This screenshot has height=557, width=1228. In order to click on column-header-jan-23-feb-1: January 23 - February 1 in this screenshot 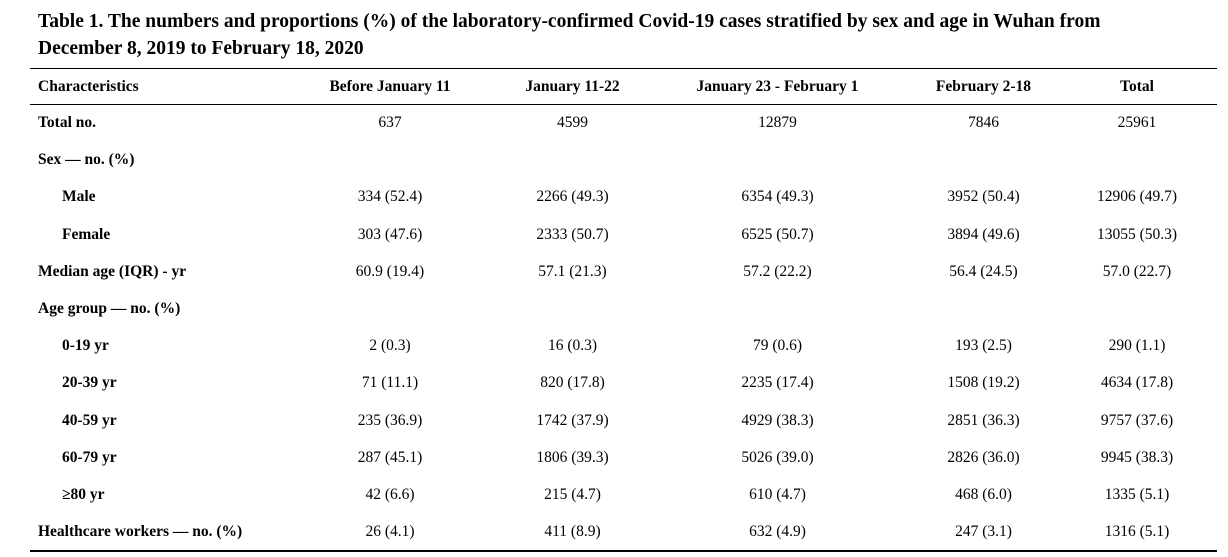, I will do `click(777, 87)`.